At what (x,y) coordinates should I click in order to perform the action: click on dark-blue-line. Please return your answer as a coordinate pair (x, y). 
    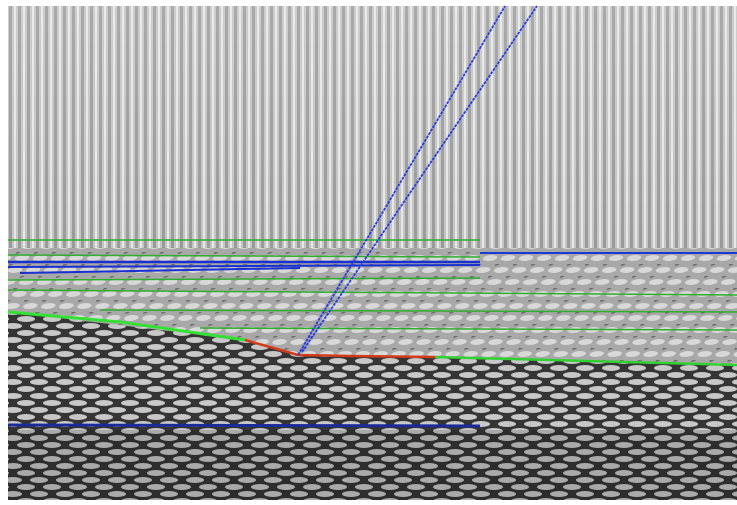
    Looking at the image, I should click on (244, 425).